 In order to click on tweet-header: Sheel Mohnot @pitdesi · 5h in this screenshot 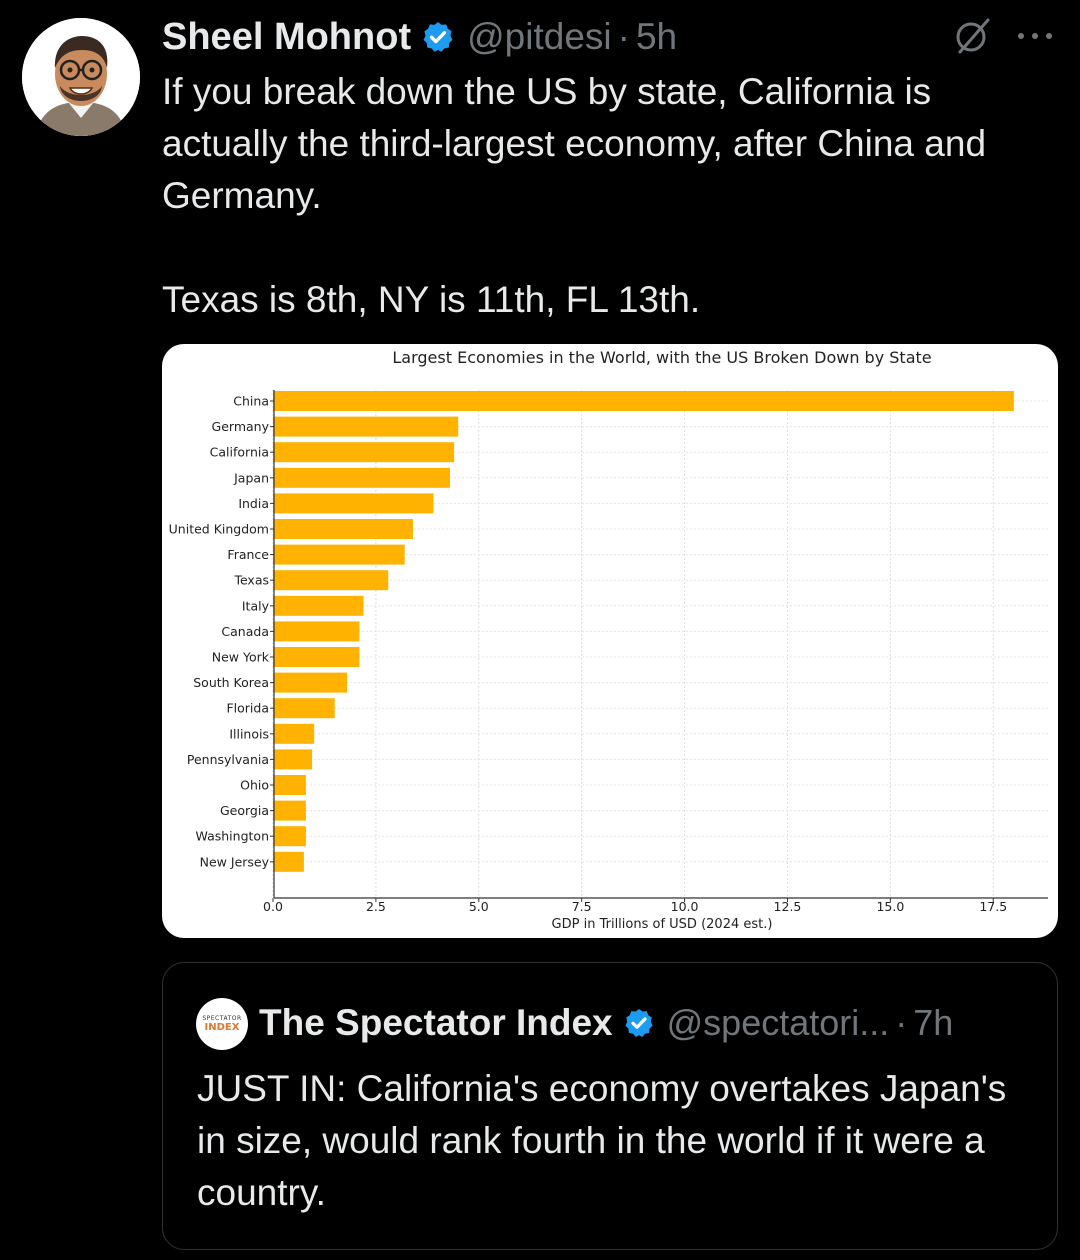, I will do `click(419, 37)`.